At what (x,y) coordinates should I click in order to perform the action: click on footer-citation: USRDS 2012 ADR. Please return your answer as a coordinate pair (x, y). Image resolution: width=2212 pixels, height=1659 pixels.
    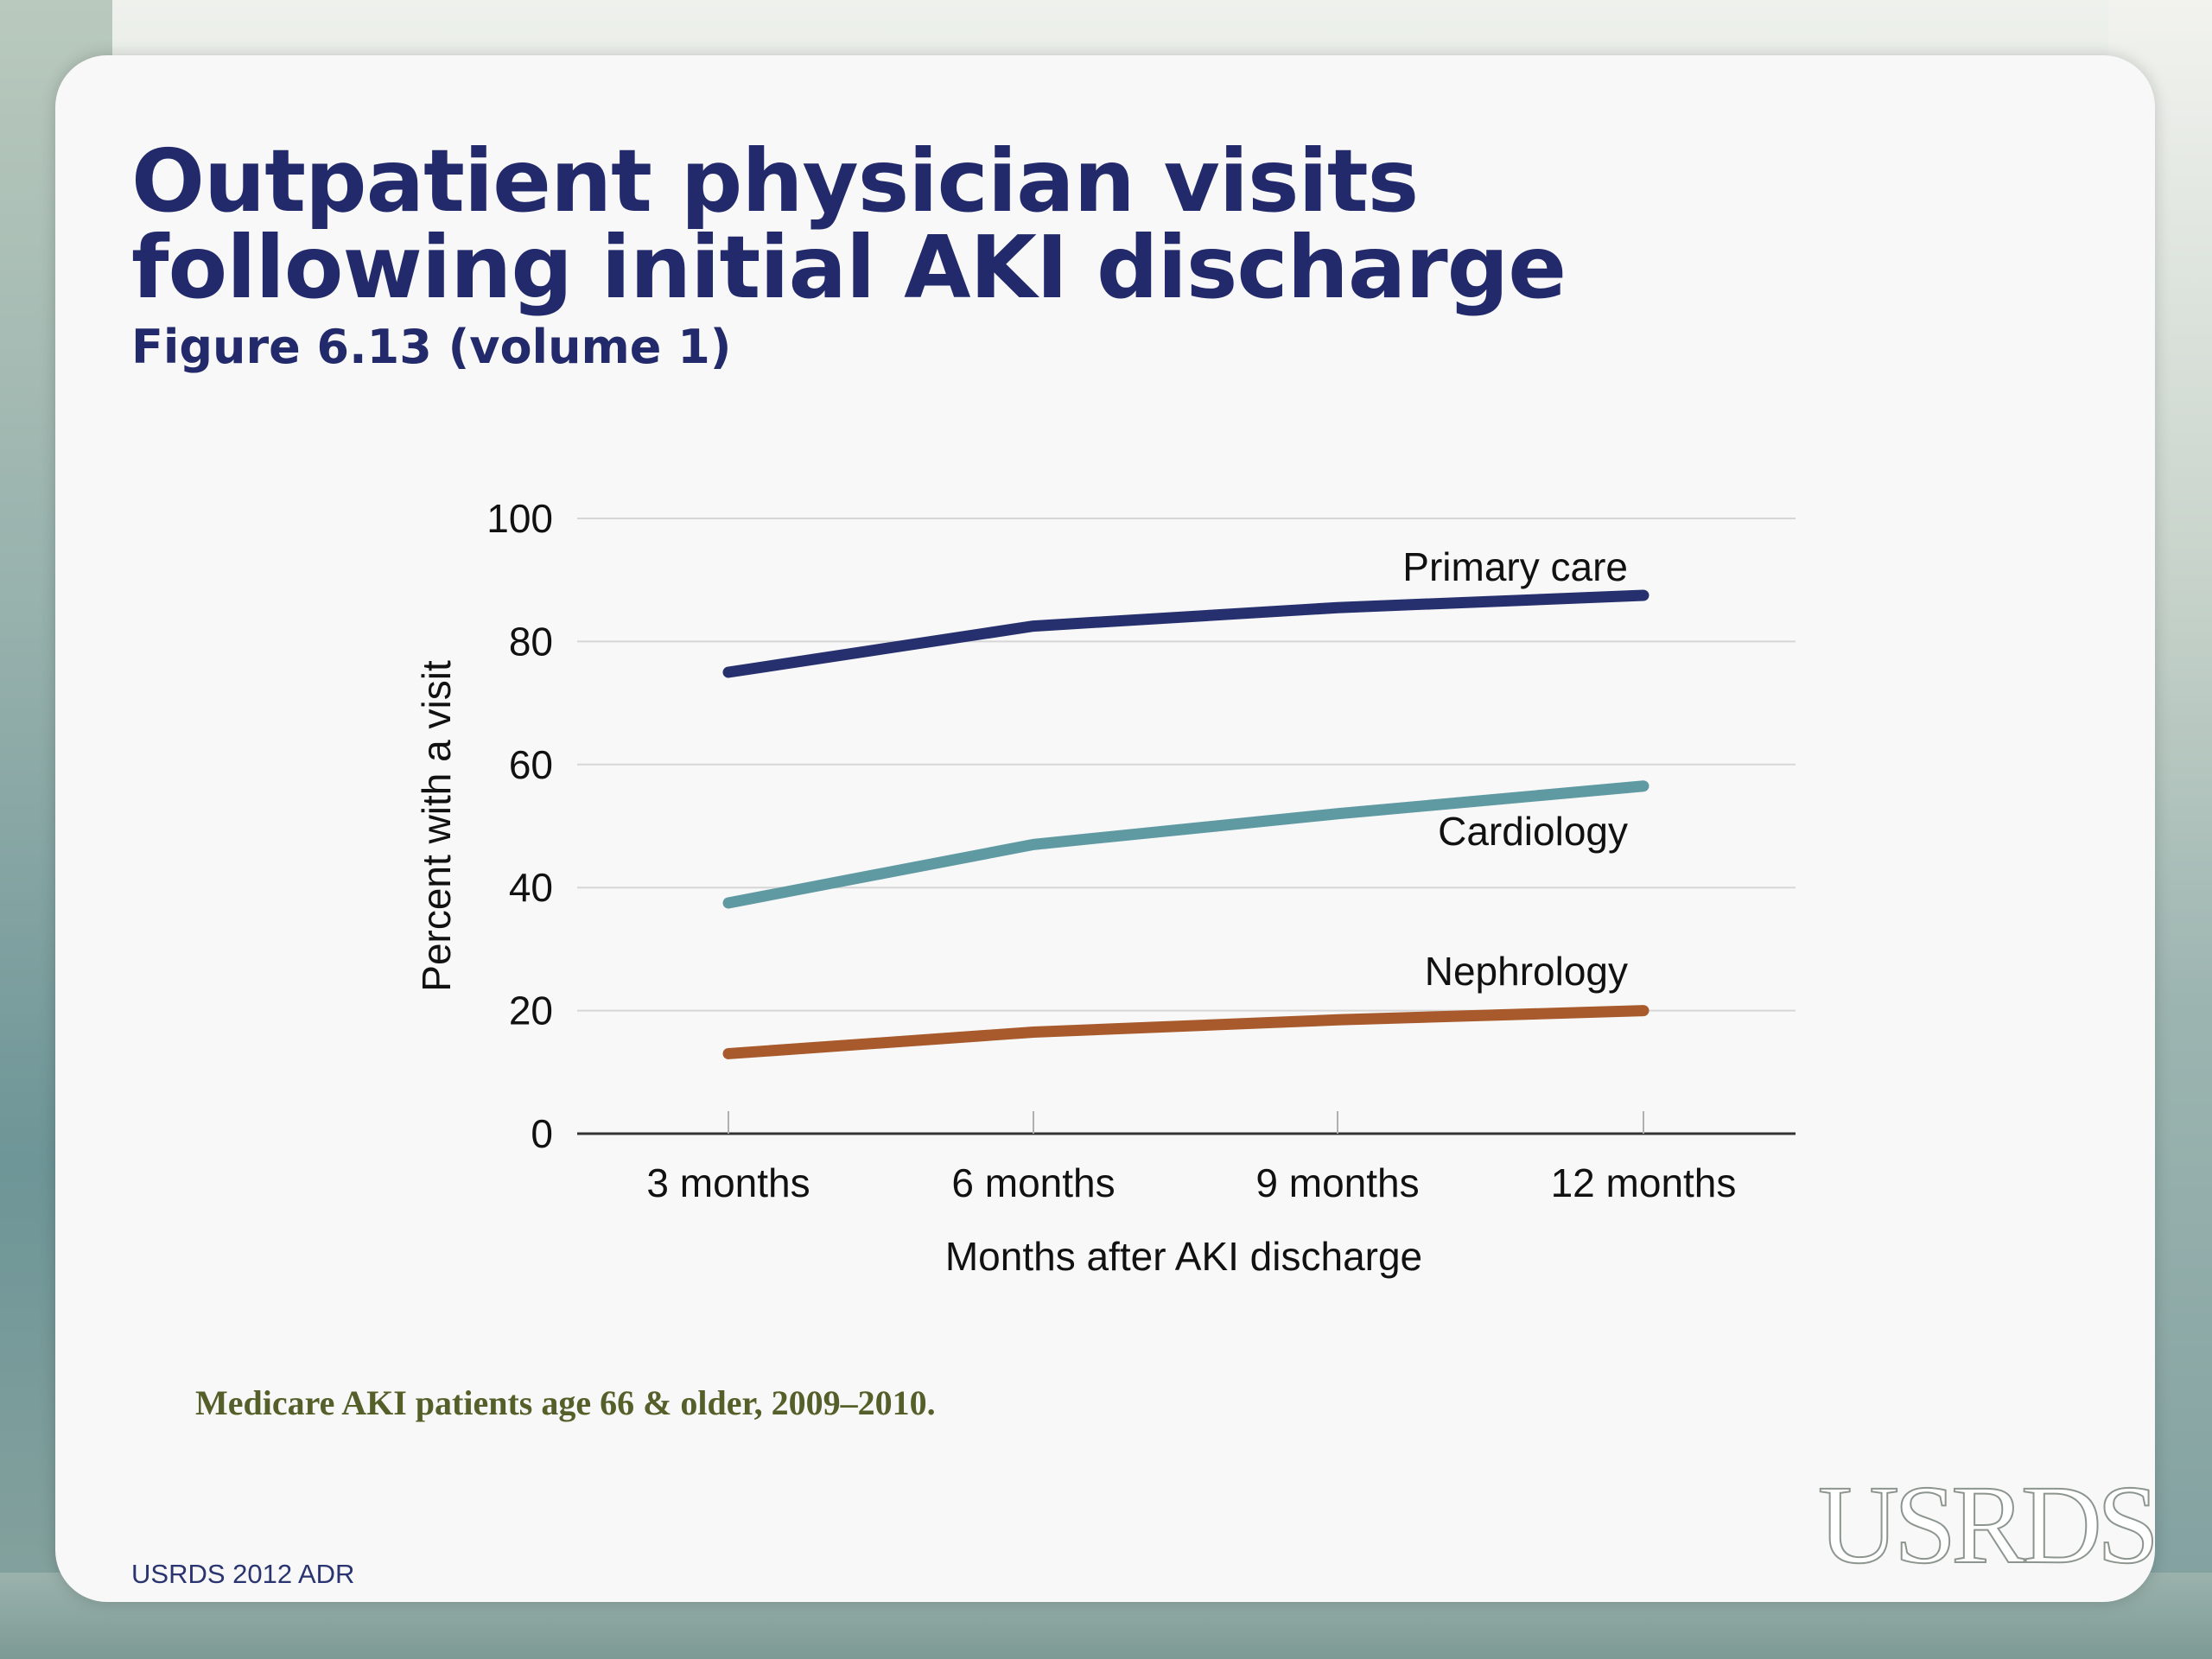
    Looking at the image, I should click on (243, 1574).